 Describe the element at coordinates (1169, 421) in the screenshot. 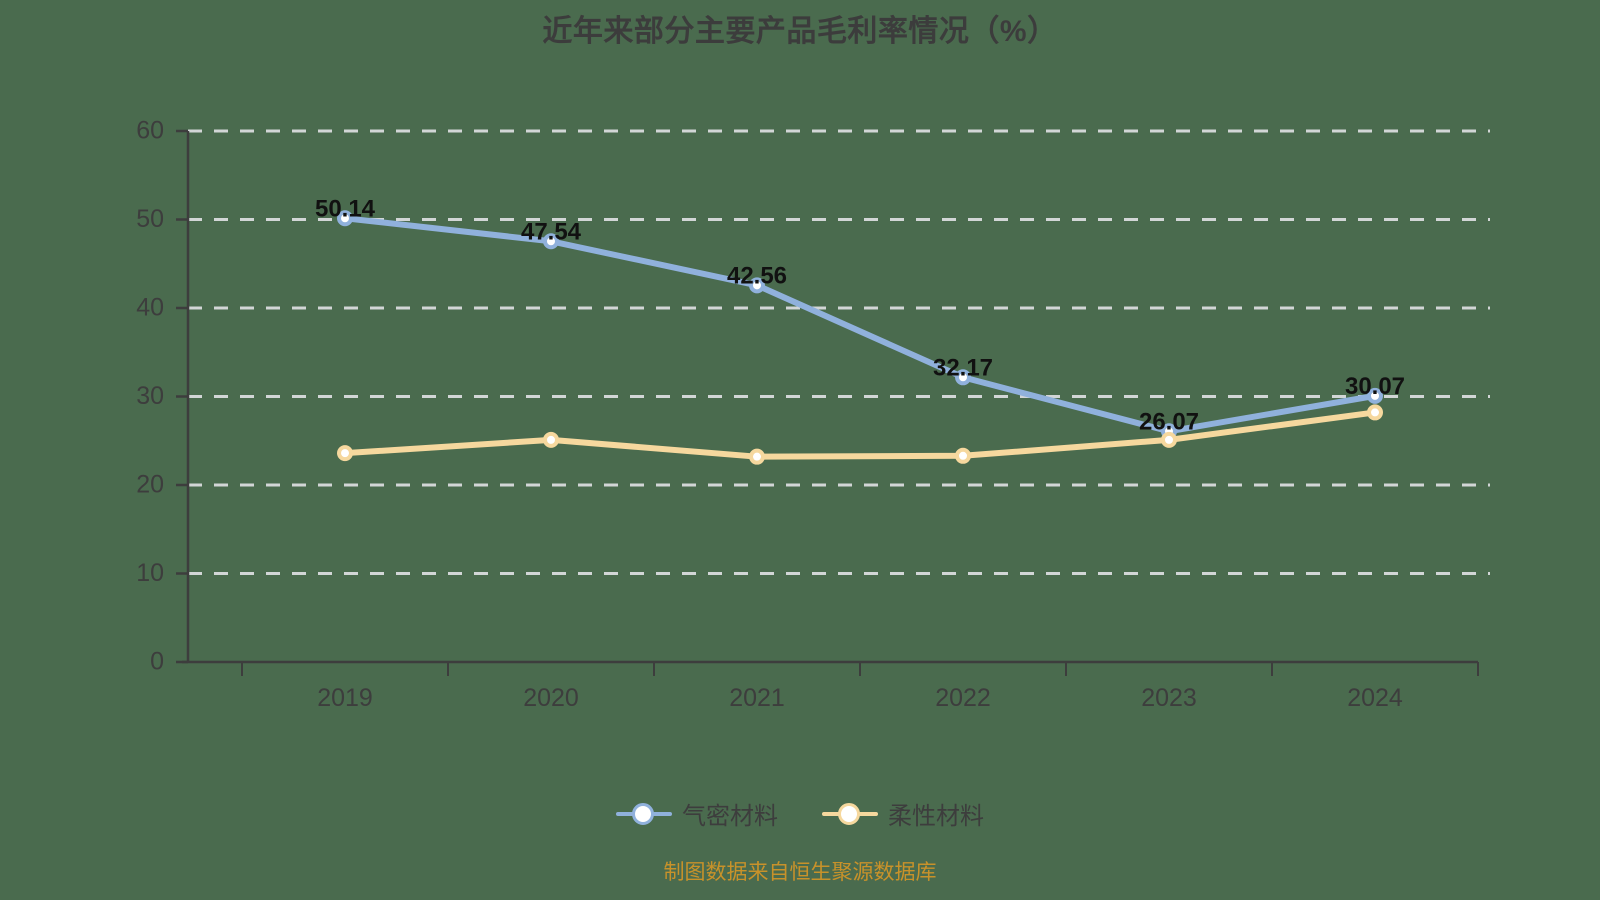

I see `data-point-label: 26.07` at that location.